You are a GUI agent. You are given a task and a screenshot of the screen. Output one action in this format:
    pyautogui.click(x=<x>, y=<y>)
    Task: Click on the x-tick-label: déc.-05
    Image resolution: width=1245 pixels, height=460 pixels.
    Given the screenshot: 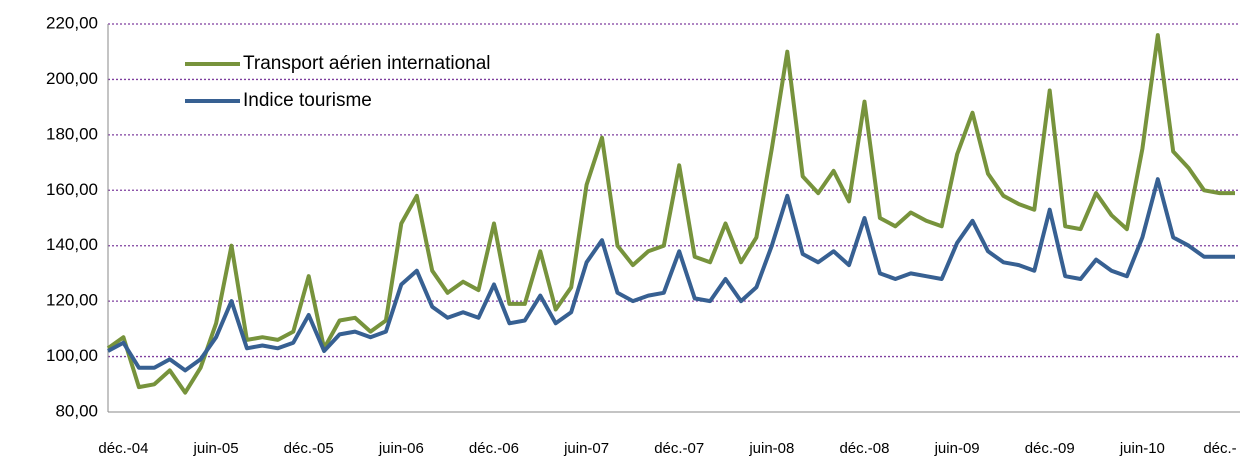 What is the action you would take?
    pyautogui.click(x=309, y=448)
    